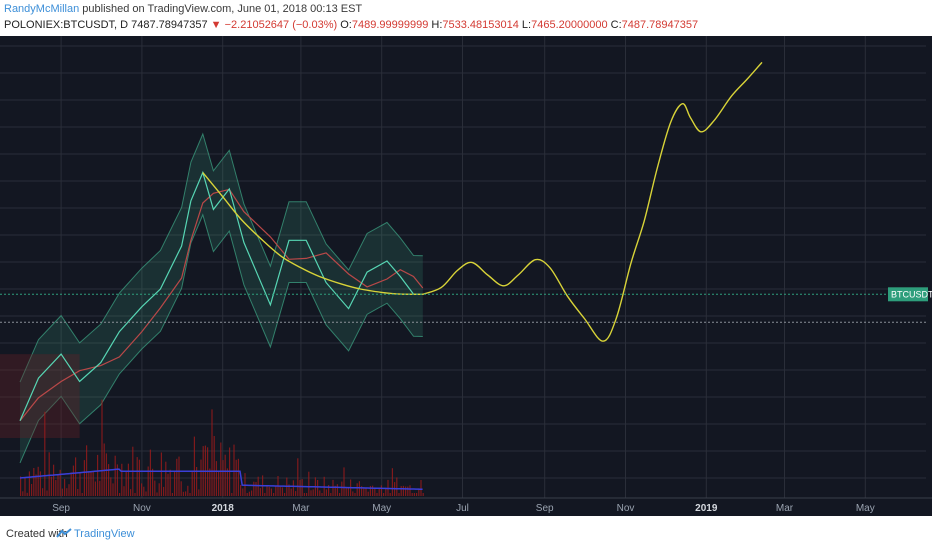 The height and width of the screenshot is (550, 932). Describe the element at coordinates (660, 25) in the screenshot. I see `close-value: 7487.78947357` at that location.